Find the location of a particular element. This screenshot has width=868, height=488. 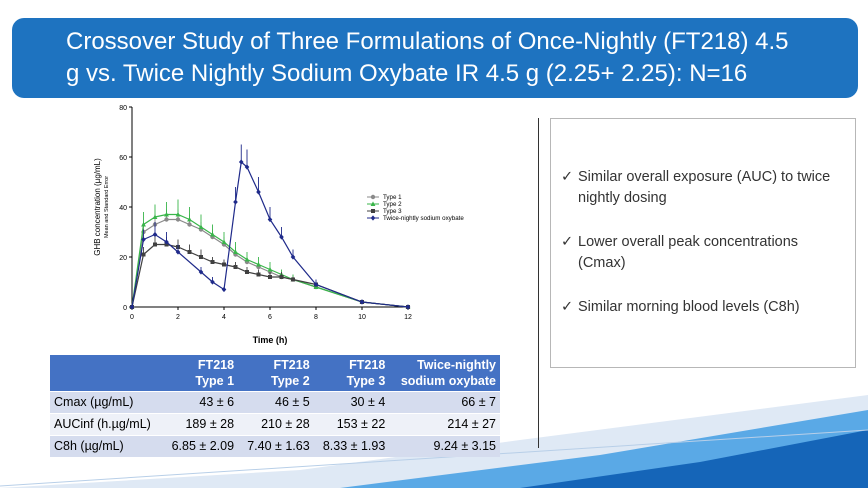

row-label: Cmax (µg/mL) is located at coordinates (106, 402).